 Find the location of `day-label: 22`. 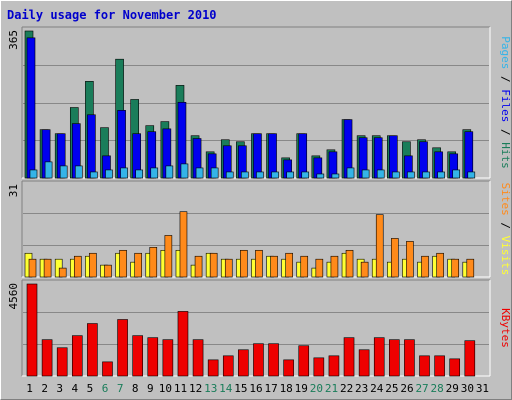

day-label: 22 is located at coordinates (346, 388).